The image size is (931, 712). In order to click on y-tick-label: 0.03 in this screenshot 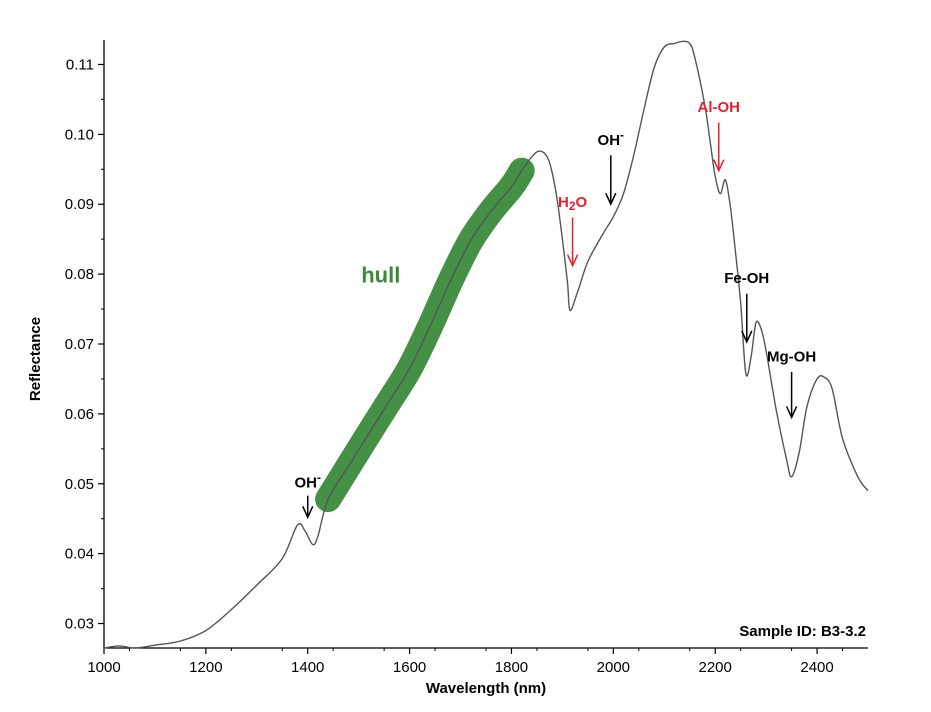, I will do `click(79, 624)`.